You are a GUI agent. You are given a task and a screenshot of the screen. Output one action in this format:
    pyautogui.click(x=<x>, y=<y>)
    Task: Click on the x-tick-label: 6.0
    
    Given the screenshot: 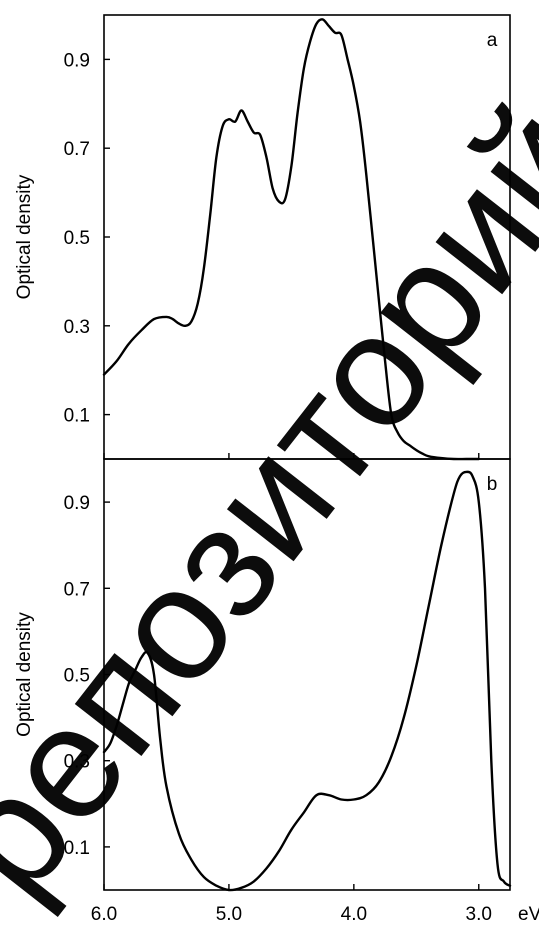 What is the action you would take?
    pyautogui.click(x=104, y=914)
    